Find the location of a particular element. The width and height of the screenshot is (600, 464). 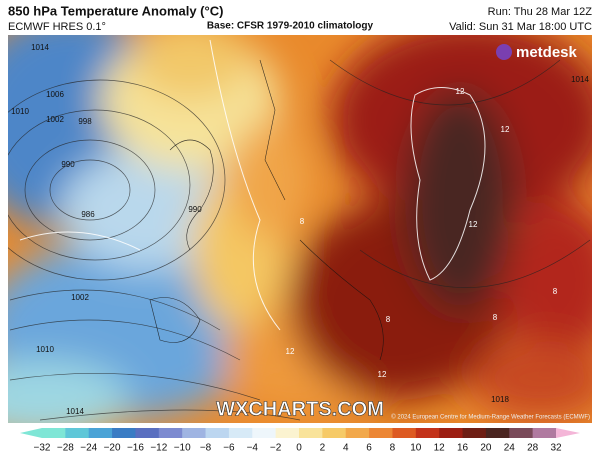

model: ECMWF HRES 0.1° is located at coordinates (57, 27).